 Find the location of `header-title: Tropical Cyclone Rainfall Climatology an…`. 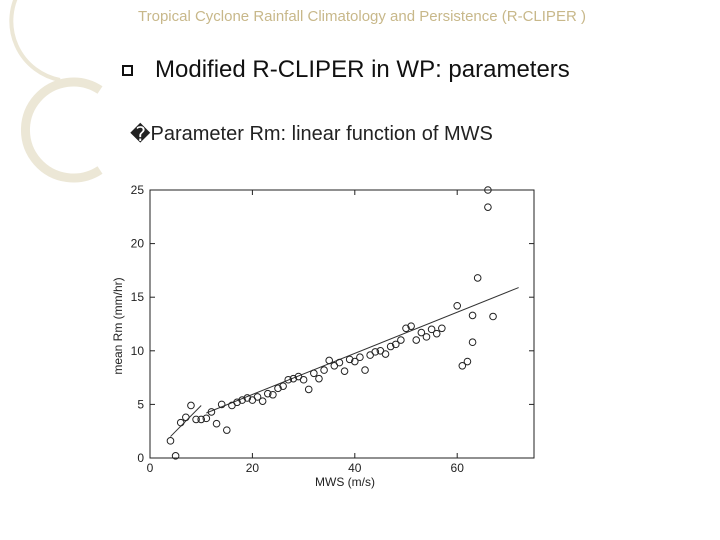

header-title: Tropical Cyclone Rainfall Climatology an… is located at coordinates (362, 16).